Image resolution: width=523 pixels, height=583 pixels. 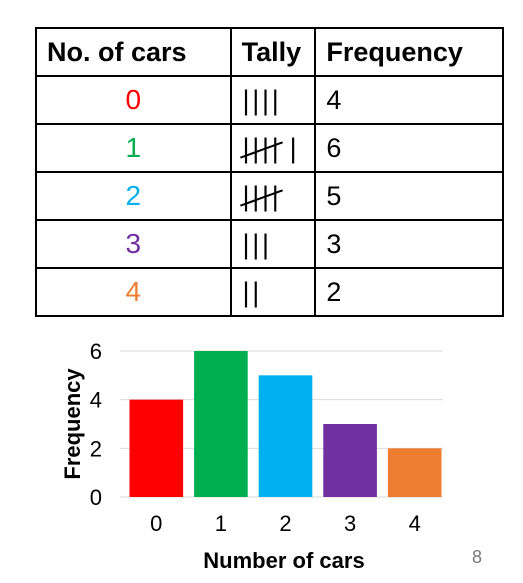 What do you see at coordinates (251, 292) in the screenshot?
I see `tally-group: ||` at bounding box center [251, 292].